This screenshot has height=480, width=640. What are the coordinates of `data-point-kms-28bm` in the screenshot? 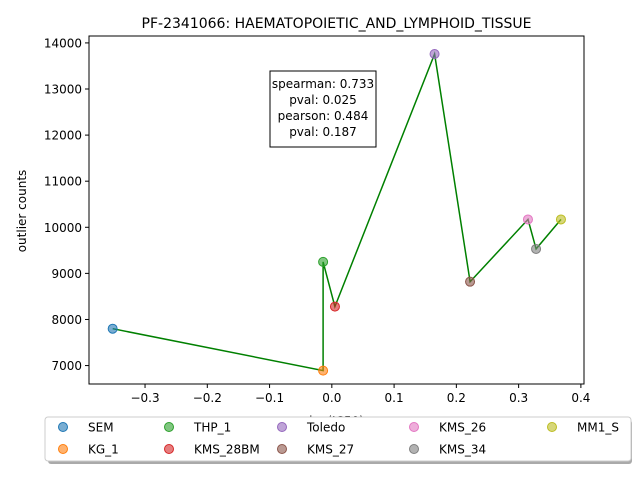 It's located at (334, 306).